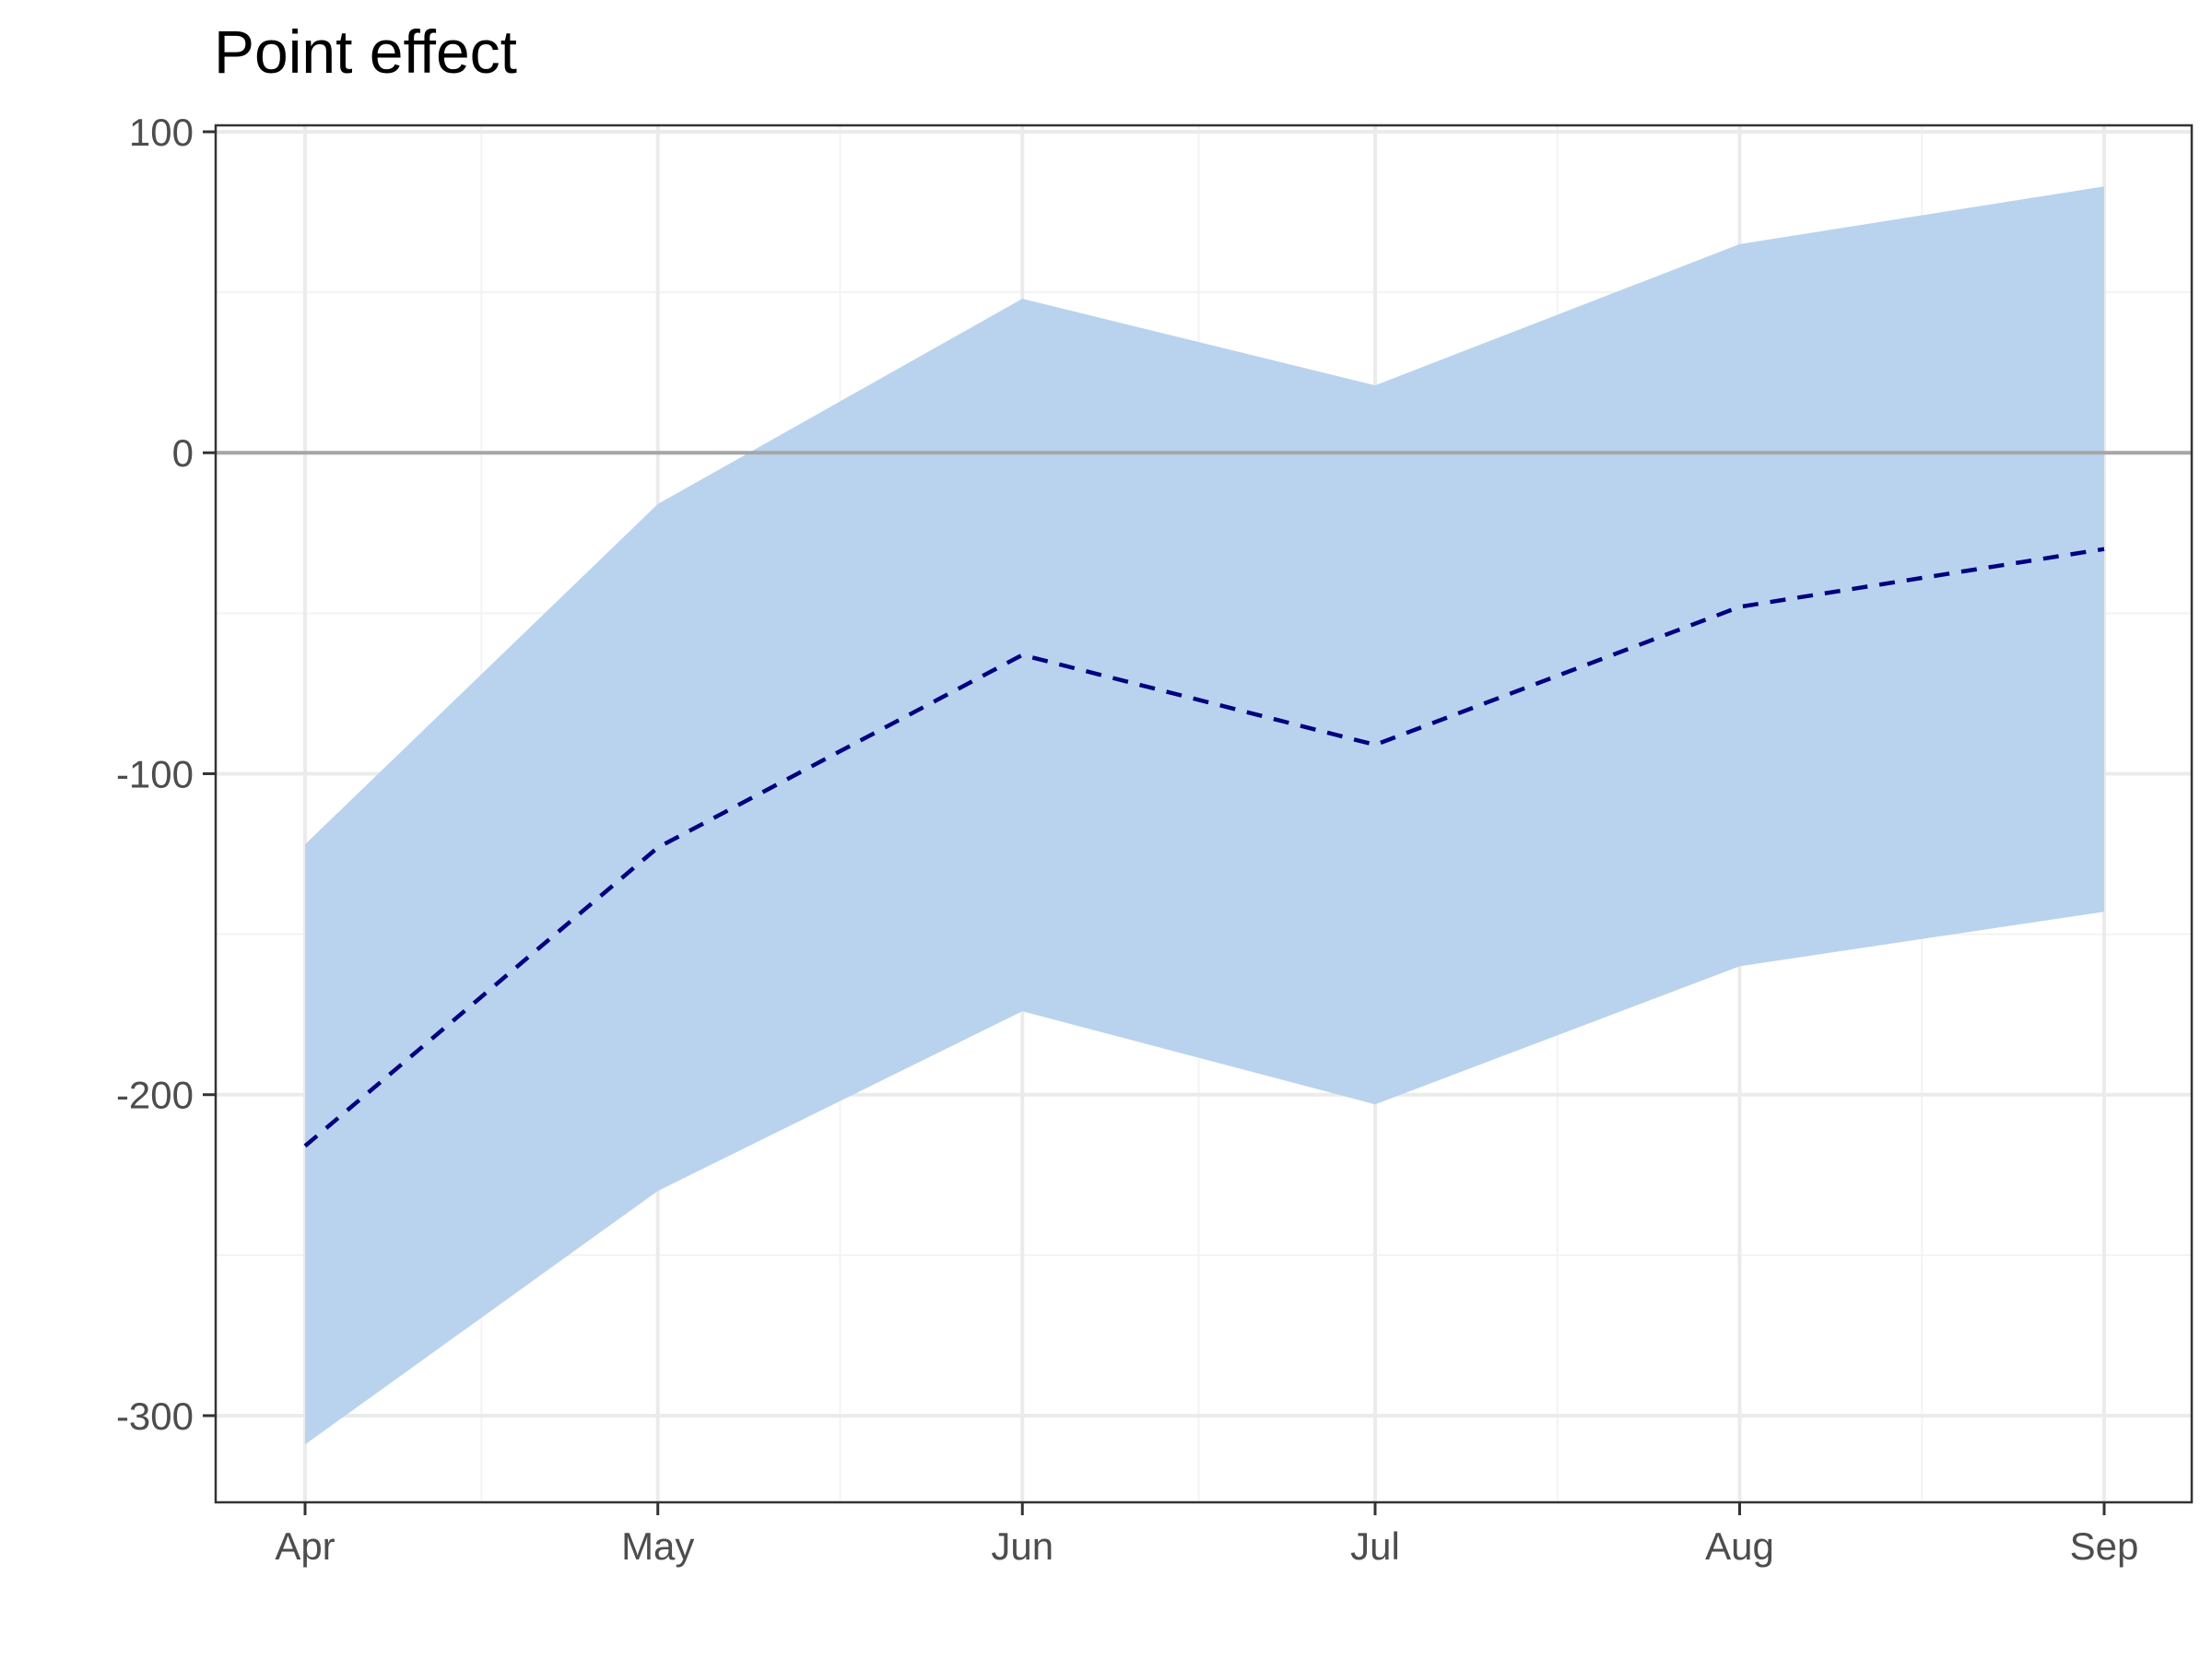 This screenshot has height=1659, width=2212. Describe the element at coordinates (155, 1095) in the screenshot. I see `y-tick-label: -200` at that location.